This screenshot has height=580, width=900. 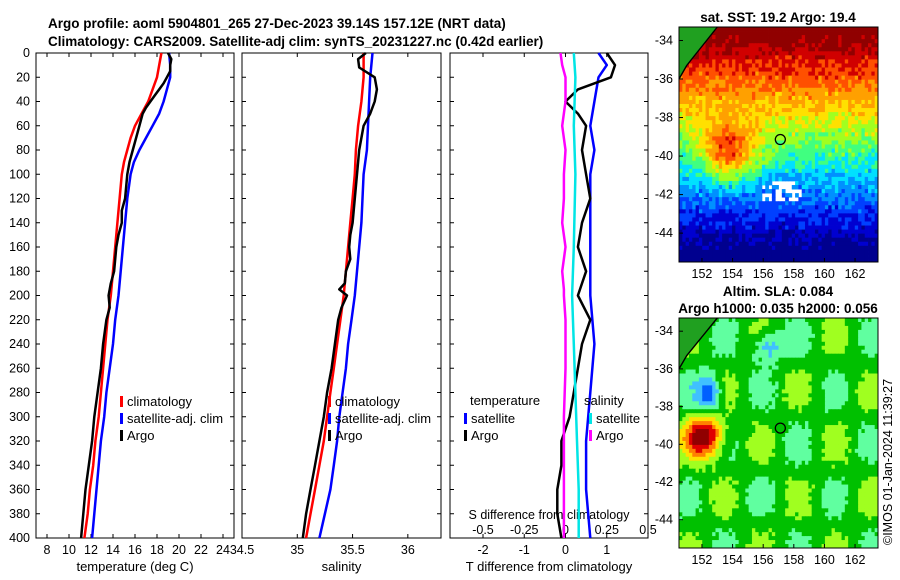 I want to click on x-tick-label: 154, so click(x=732, y=274).